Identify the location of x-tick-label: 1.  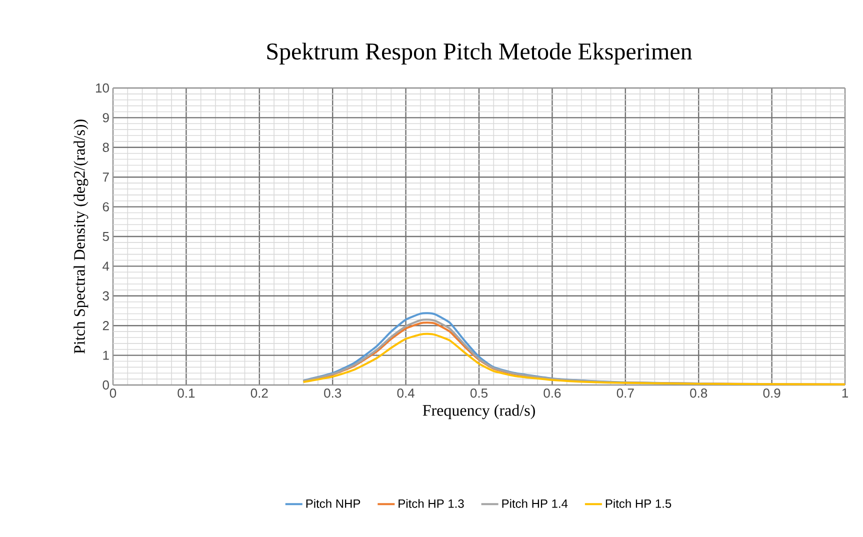
(845, 393).